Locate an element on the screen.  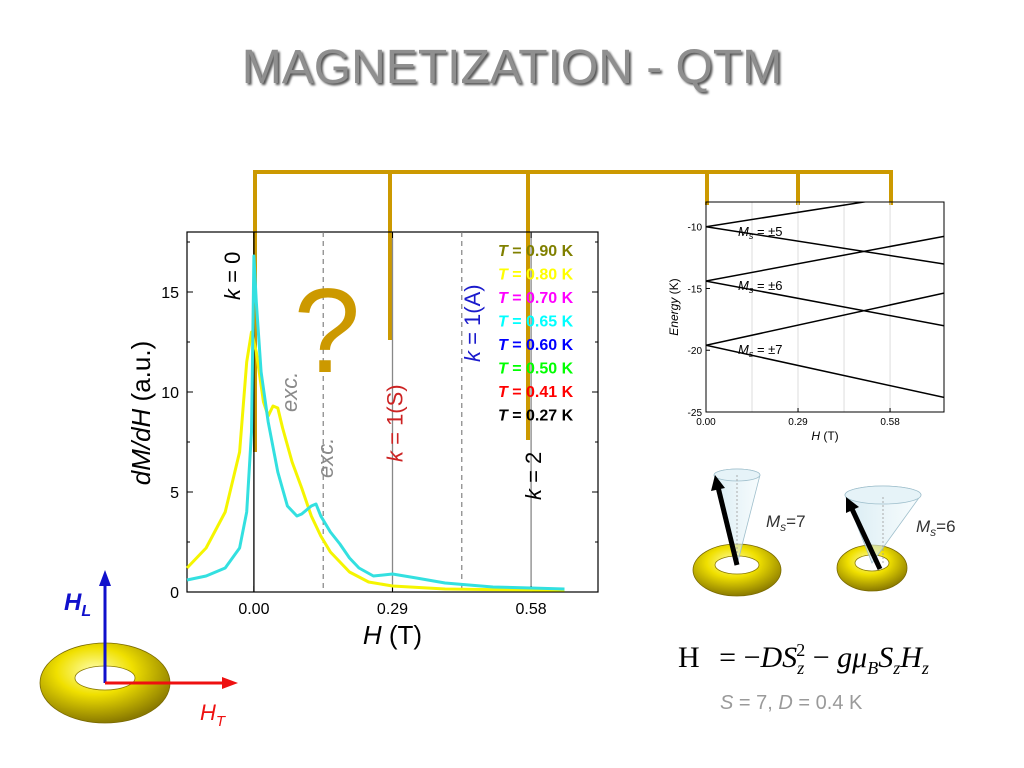
energy-xtick-2: 0.58 is located at coordinates (890, 422).